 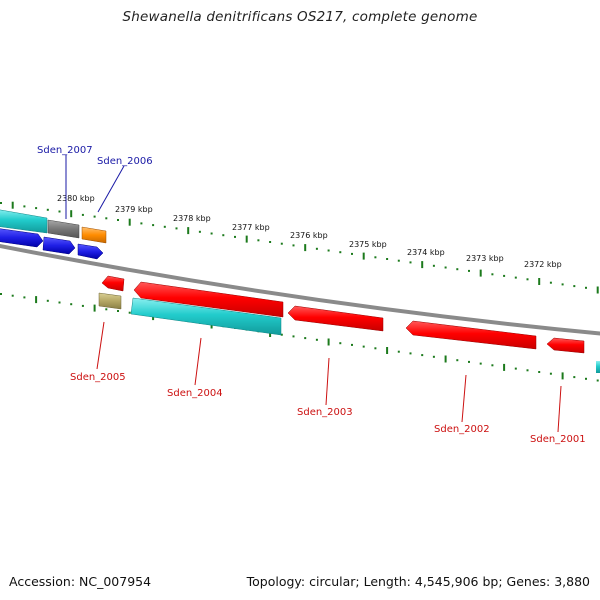 What do you see at coordinates (125, 161) in the screenshot?
I see `gene-label-sden-2006: Sden_2006` at bounding box center [125, 161].